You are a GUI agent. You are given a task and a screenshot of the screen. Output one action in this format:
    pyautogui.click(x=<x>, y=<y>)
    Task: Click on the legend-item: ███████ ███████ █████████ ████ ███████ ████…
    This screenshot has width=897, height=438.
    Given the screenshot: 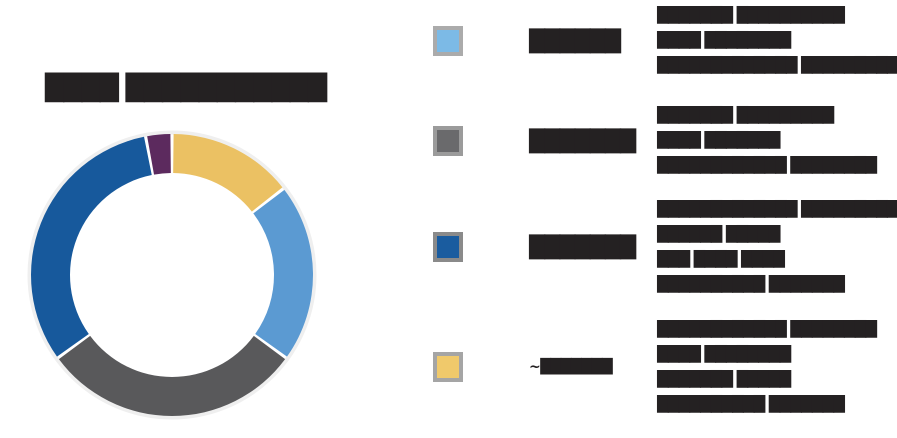 What is the action you would take?
    pyautogui.click(x=664, y=140)
    